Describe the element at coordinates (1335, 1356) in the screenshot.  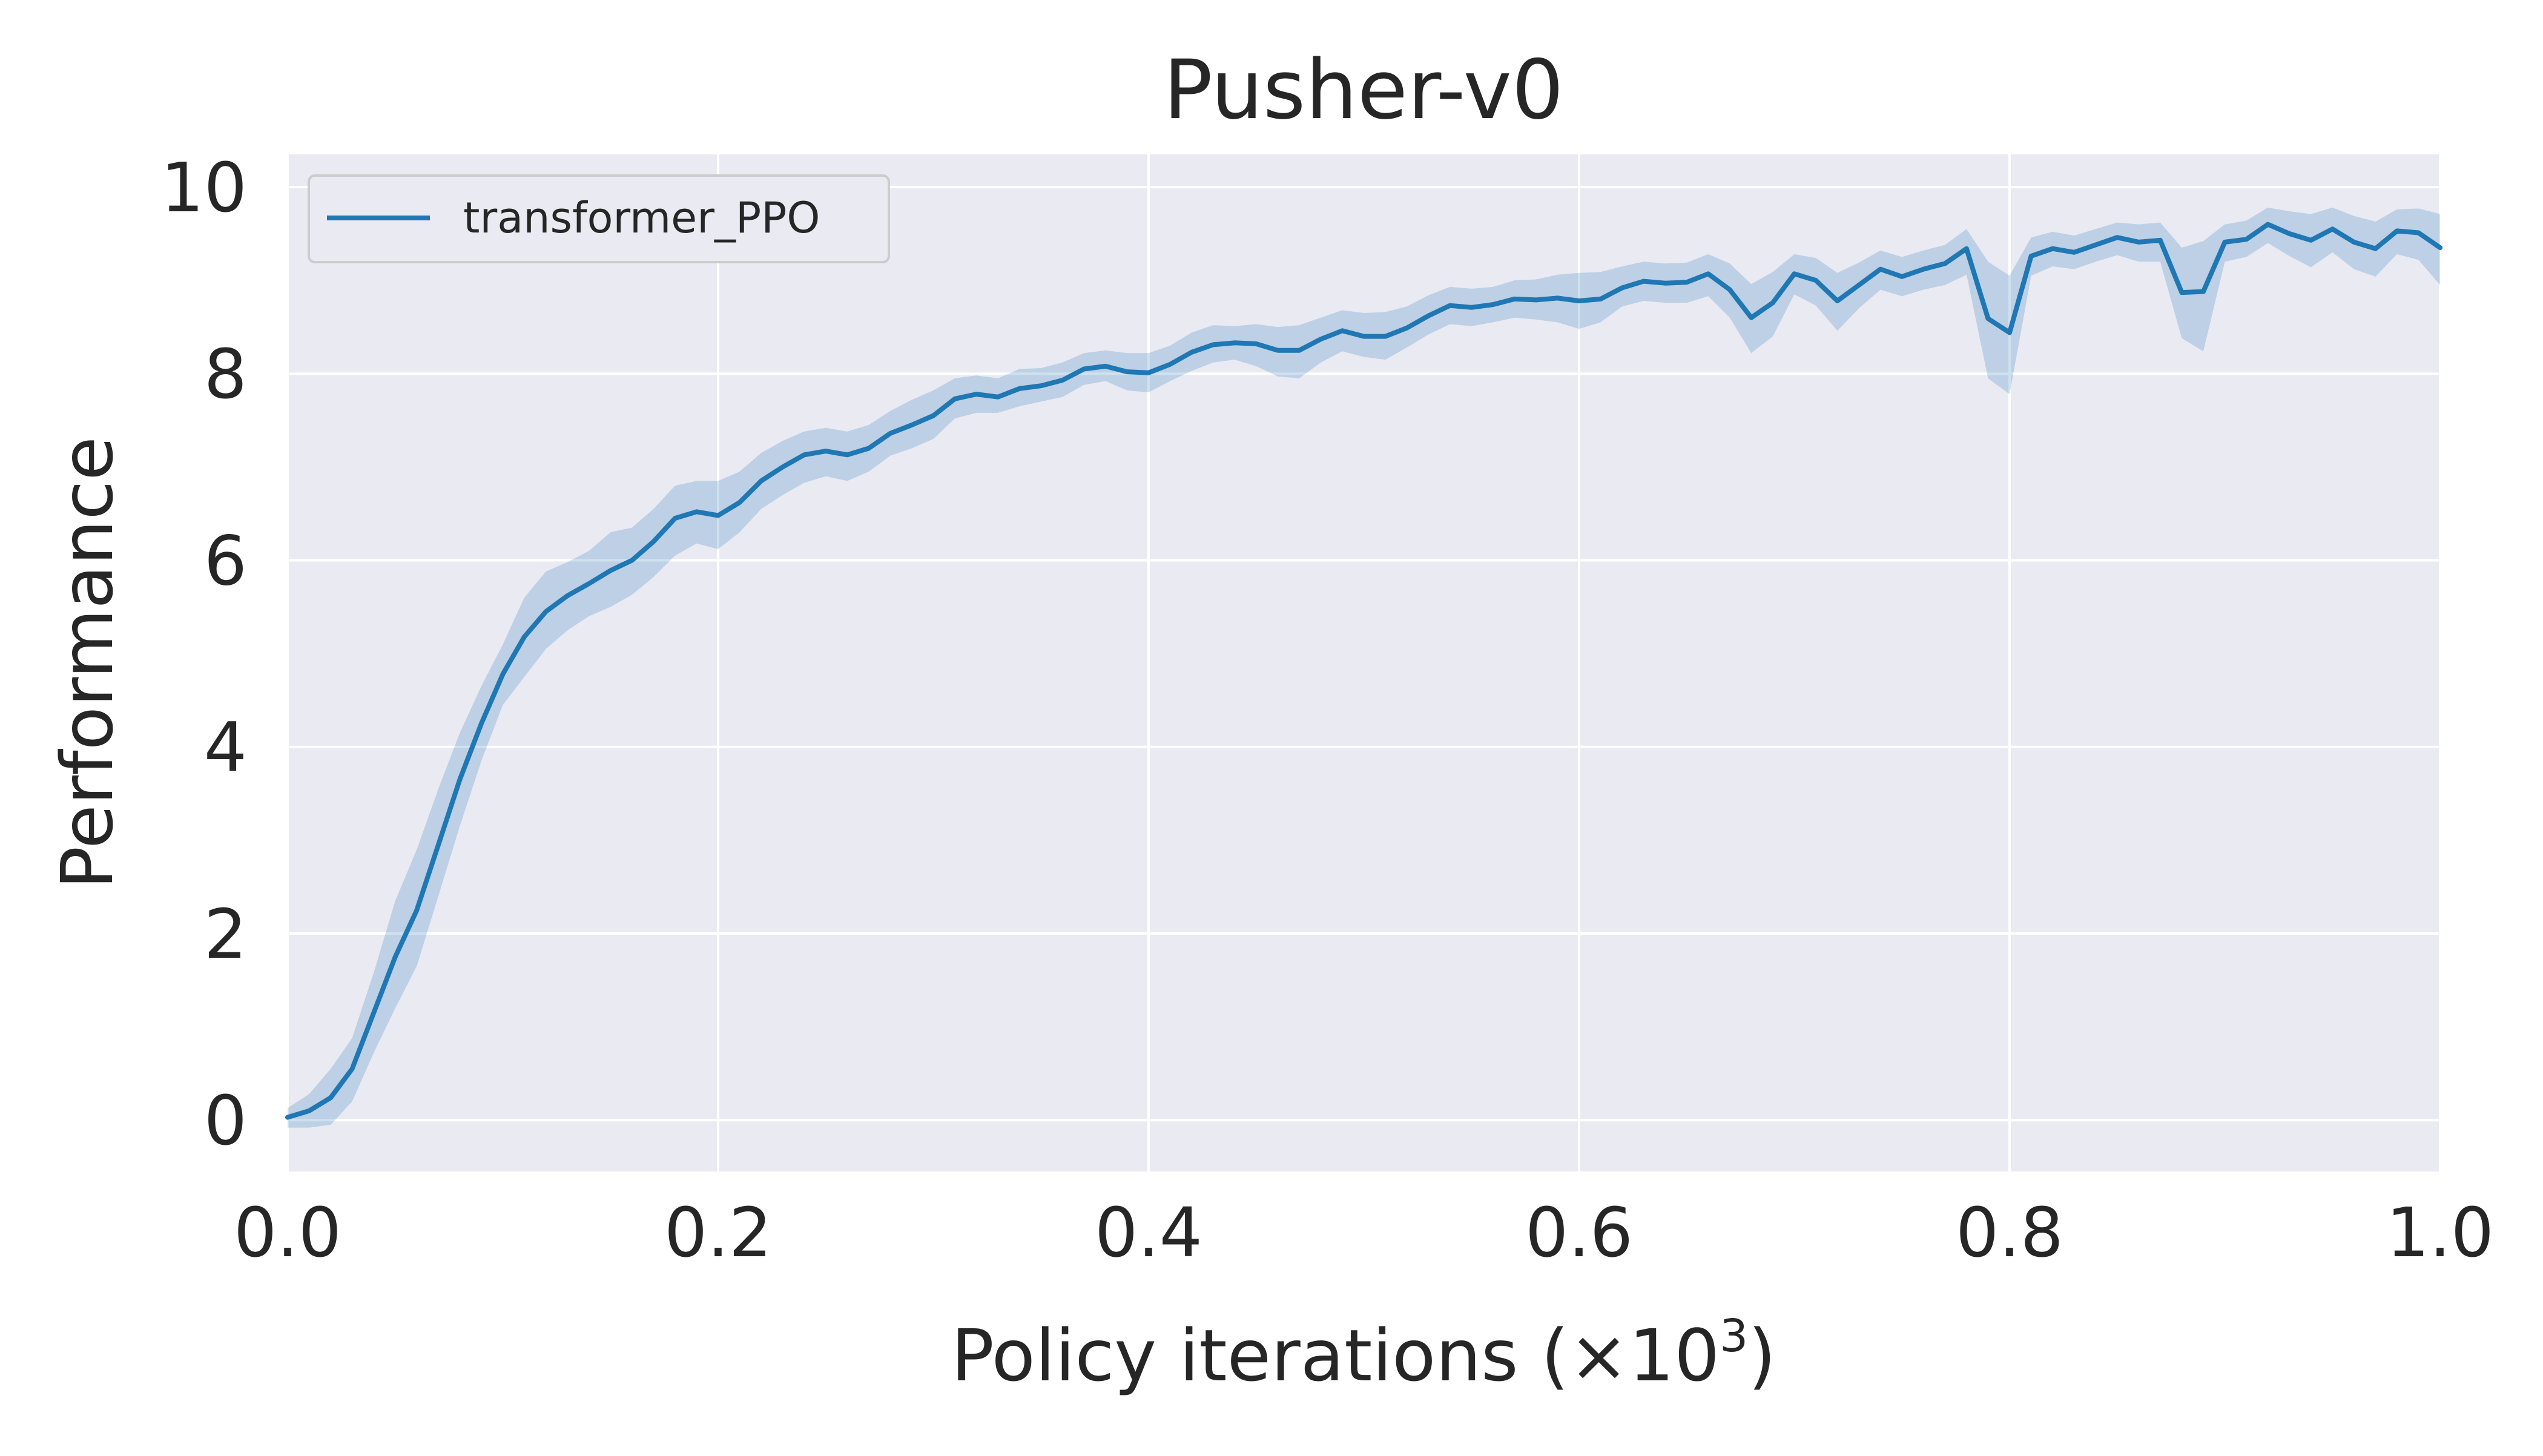
I see `x-axis-label-main: Policy iterations (×10` at that location.